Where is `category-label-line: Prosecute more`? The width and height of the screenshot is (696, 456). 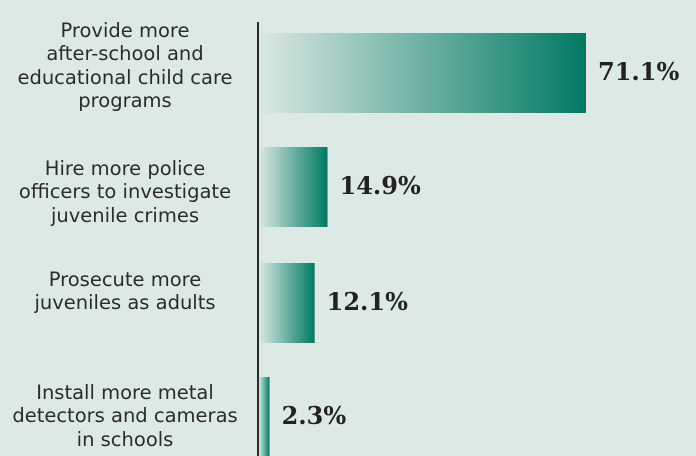
category-label-line: Prosecute more is located at coordinates (125, 279).